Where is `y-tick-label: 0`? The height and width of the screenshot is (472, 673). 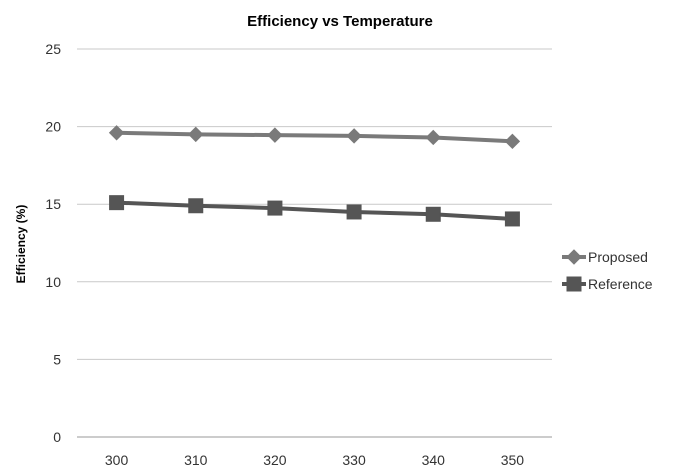
y-tick-label: 0 is located at coordinates (57, 437).